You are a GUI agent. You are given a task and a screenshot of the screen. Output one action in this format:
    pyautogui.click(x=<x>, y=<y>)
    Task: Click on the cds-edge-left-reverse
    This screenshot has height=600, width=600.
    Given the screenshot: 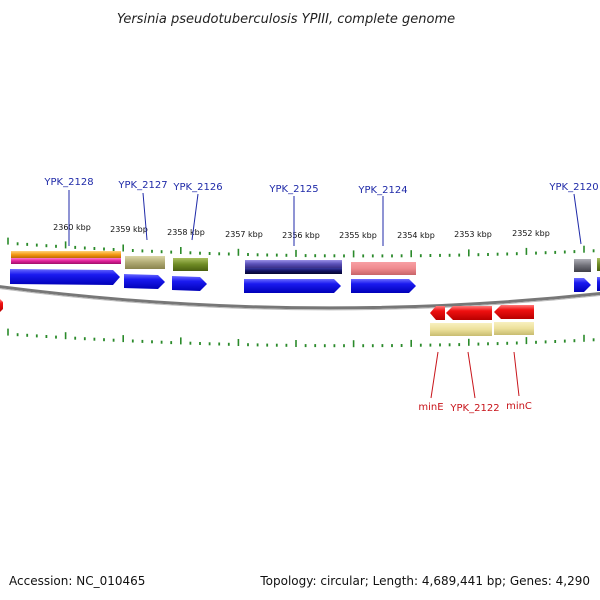 What is the action you would take?
    pyautogui.click(x=1, y=305)
    